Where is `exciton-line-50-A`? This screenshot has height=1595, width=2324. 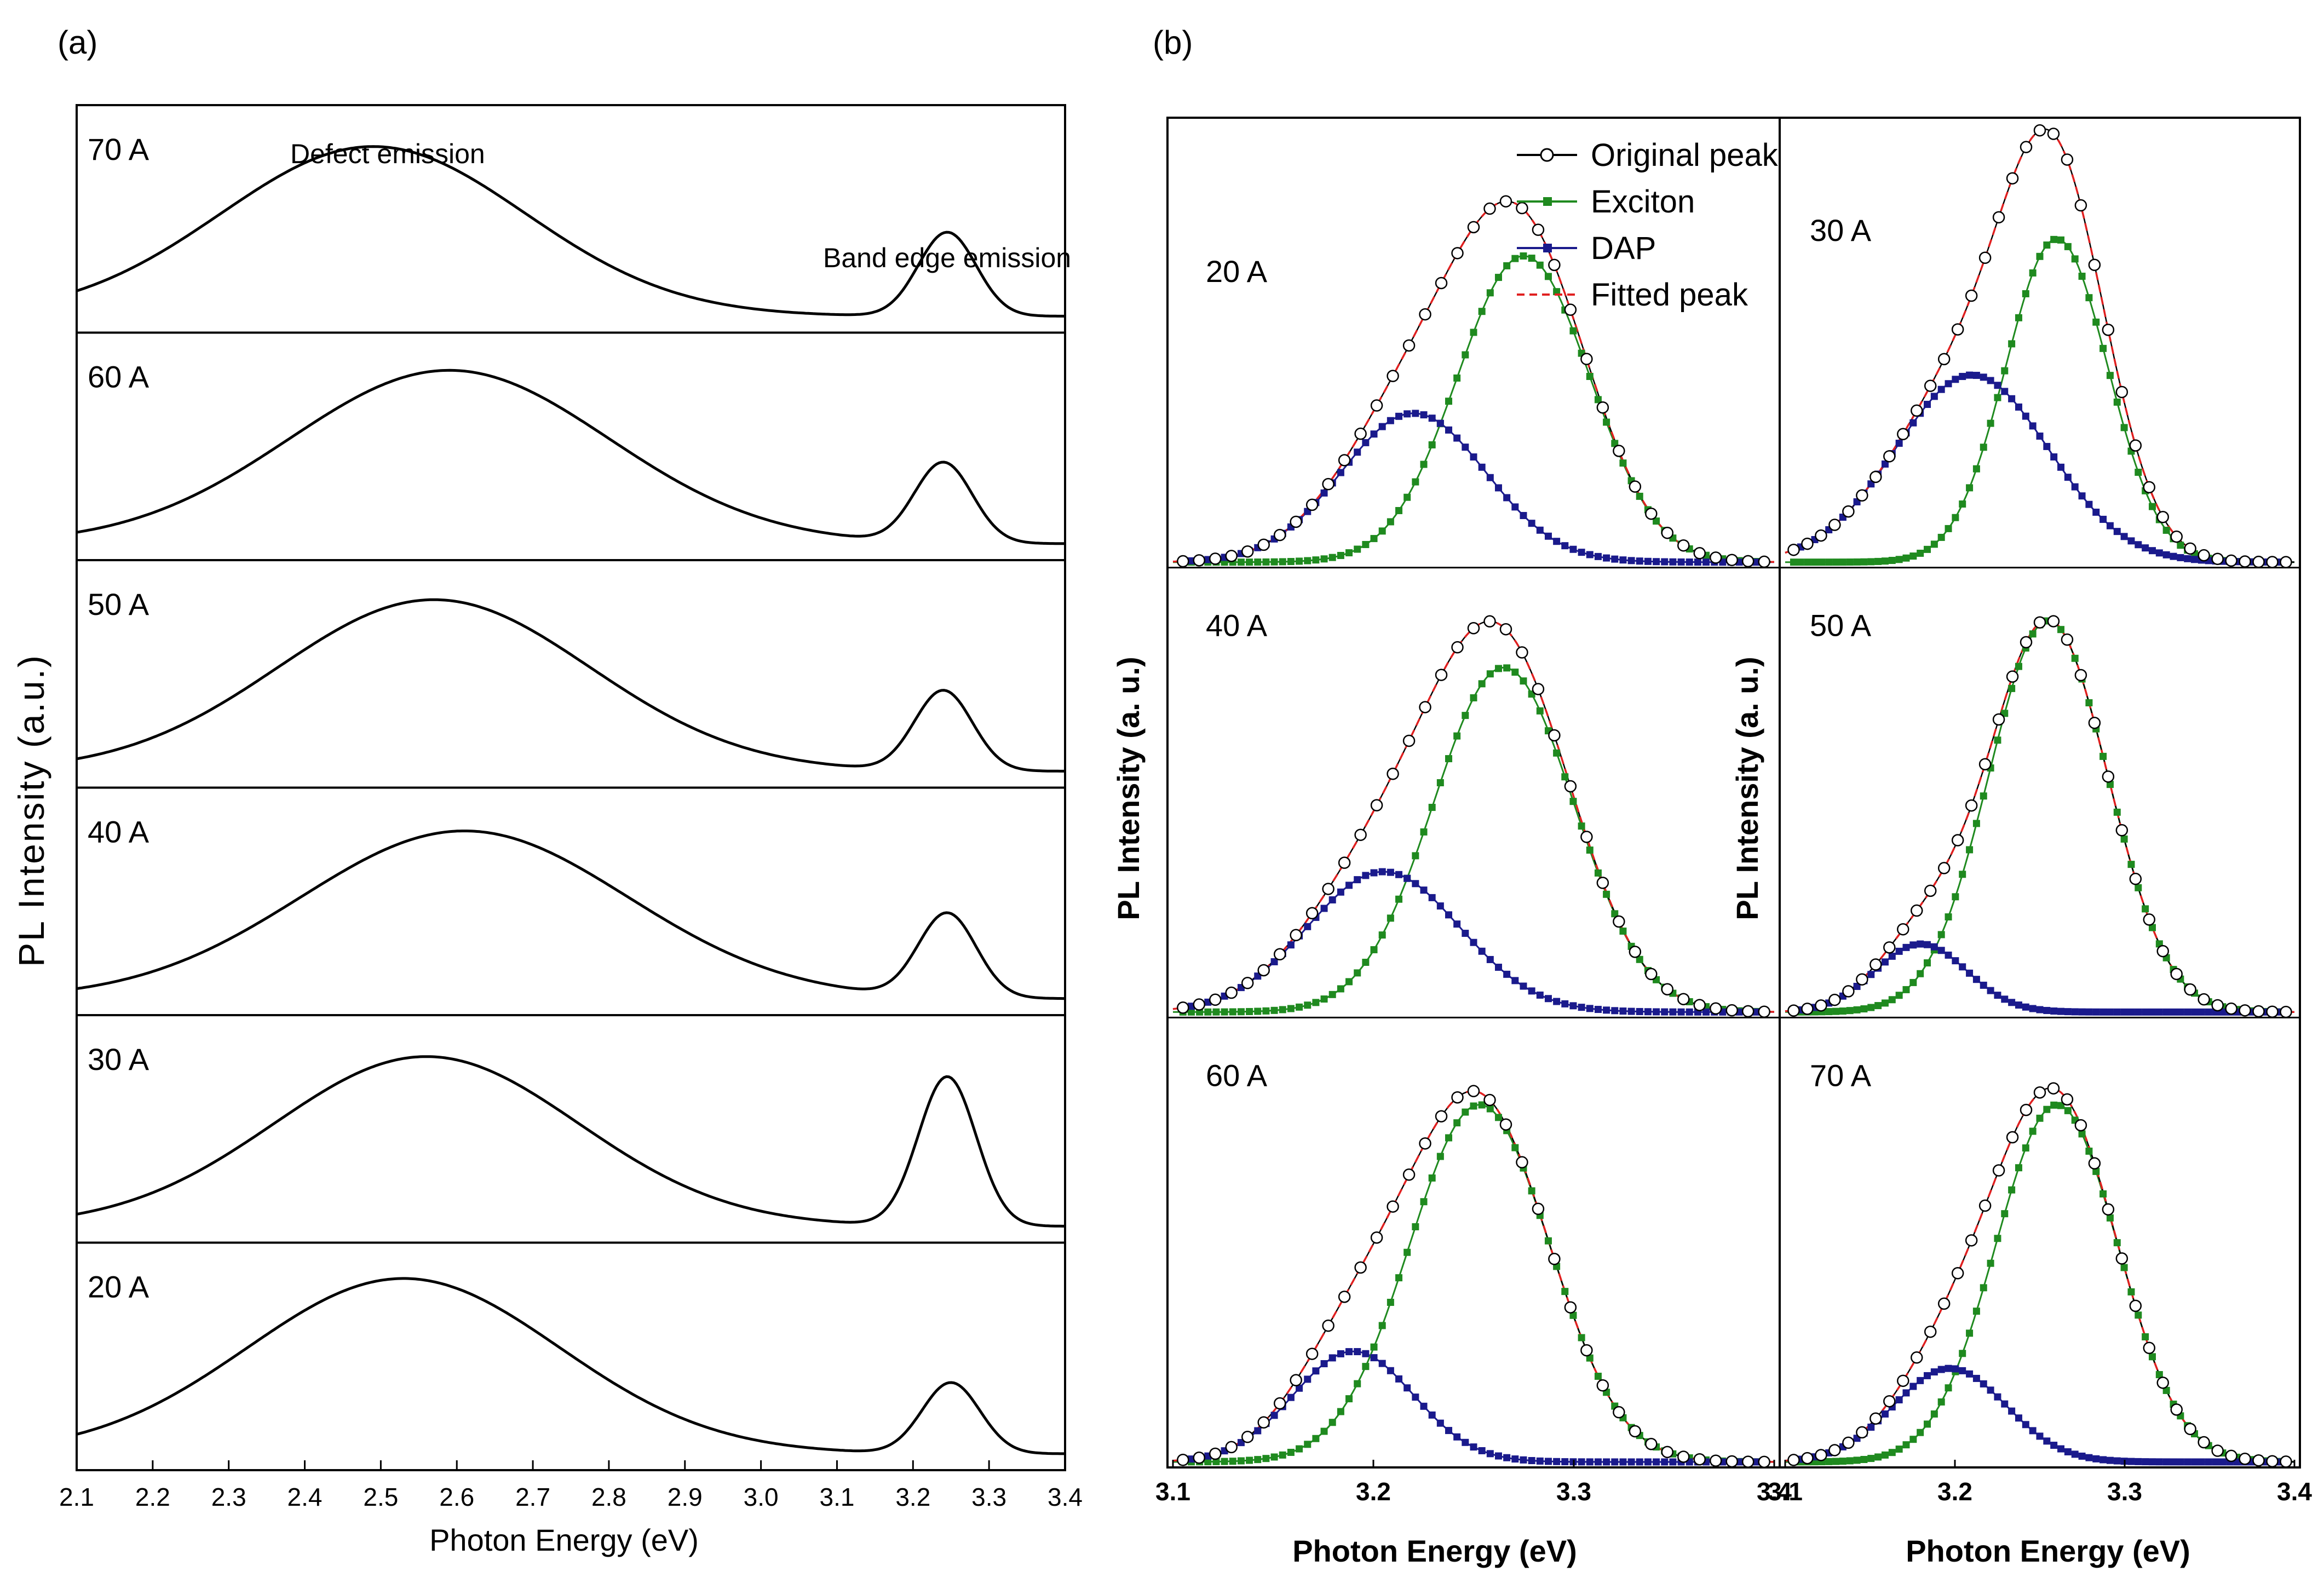
exciton-line-50-A is located at coordinates (2039, 816).